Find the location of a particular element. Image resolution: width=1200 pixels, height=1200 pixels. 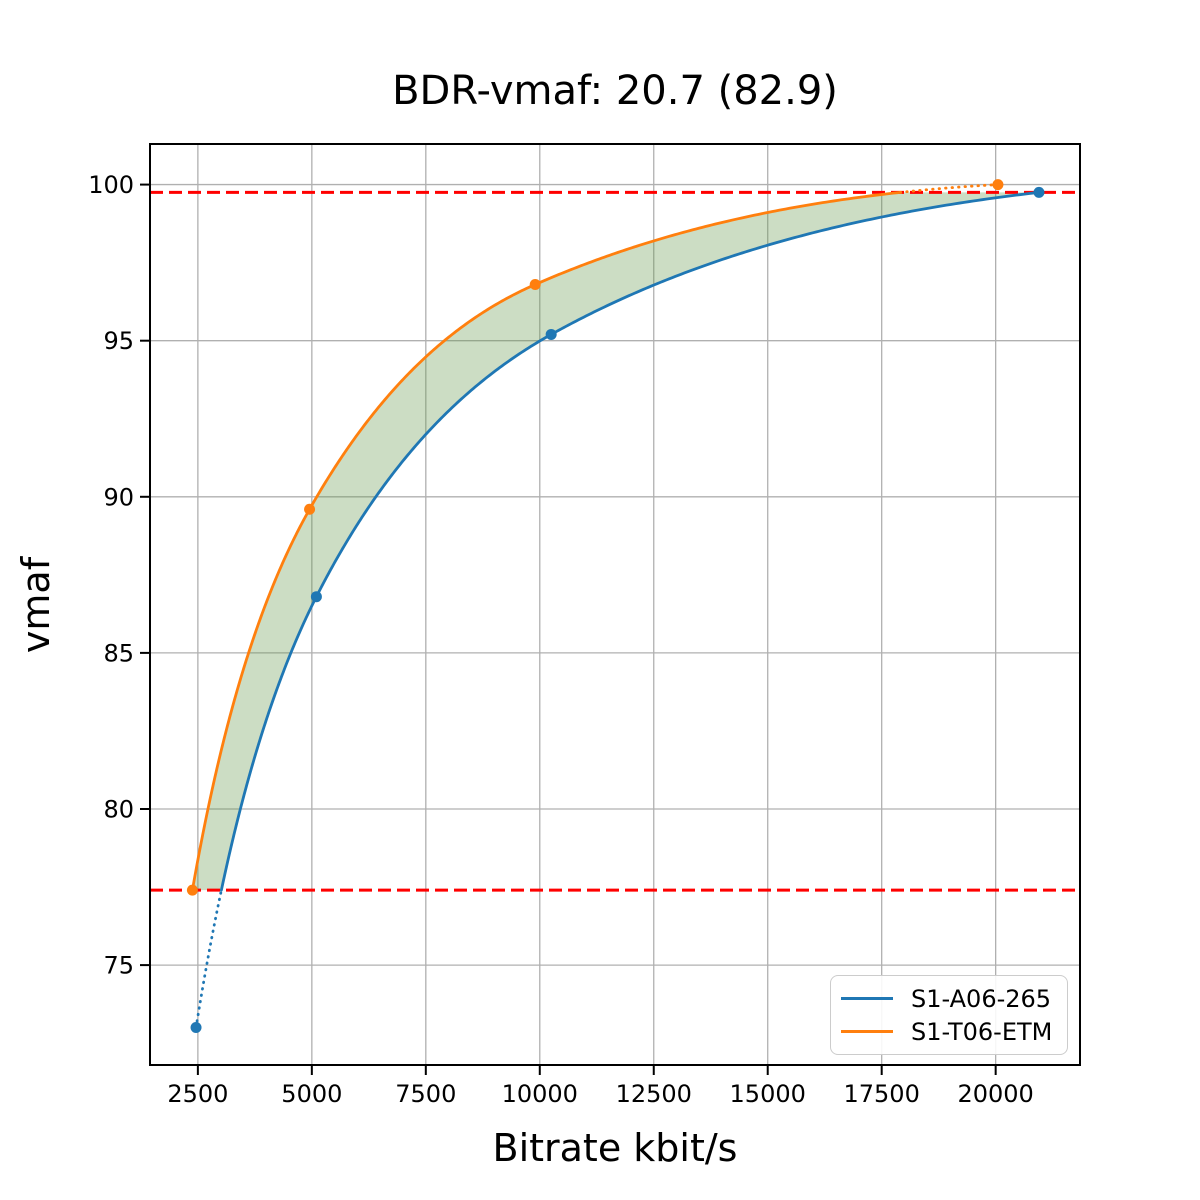

x-tick-label: 5000 is located at coordinates (311, 1094).